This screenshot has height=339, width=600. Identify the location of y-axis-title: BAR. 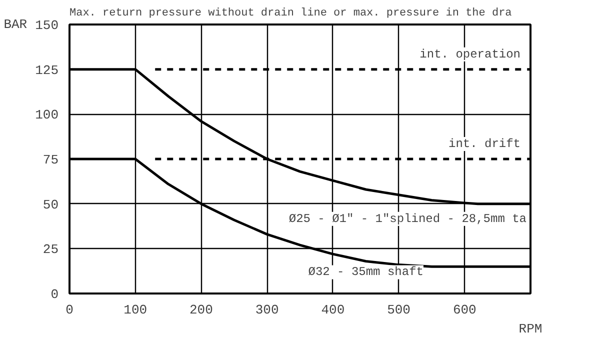
(16, 24).